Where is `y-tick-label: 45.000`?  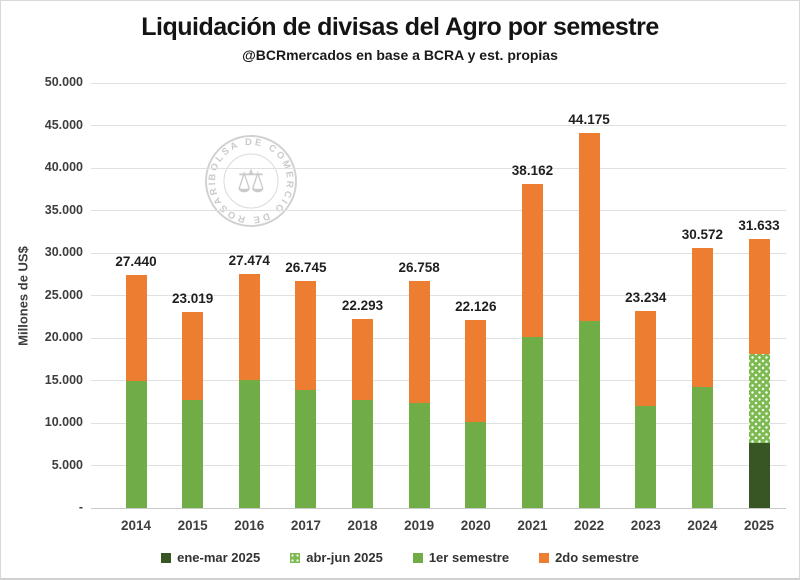
y-tick-label: 45.000 is located at coordinates (63, 124).